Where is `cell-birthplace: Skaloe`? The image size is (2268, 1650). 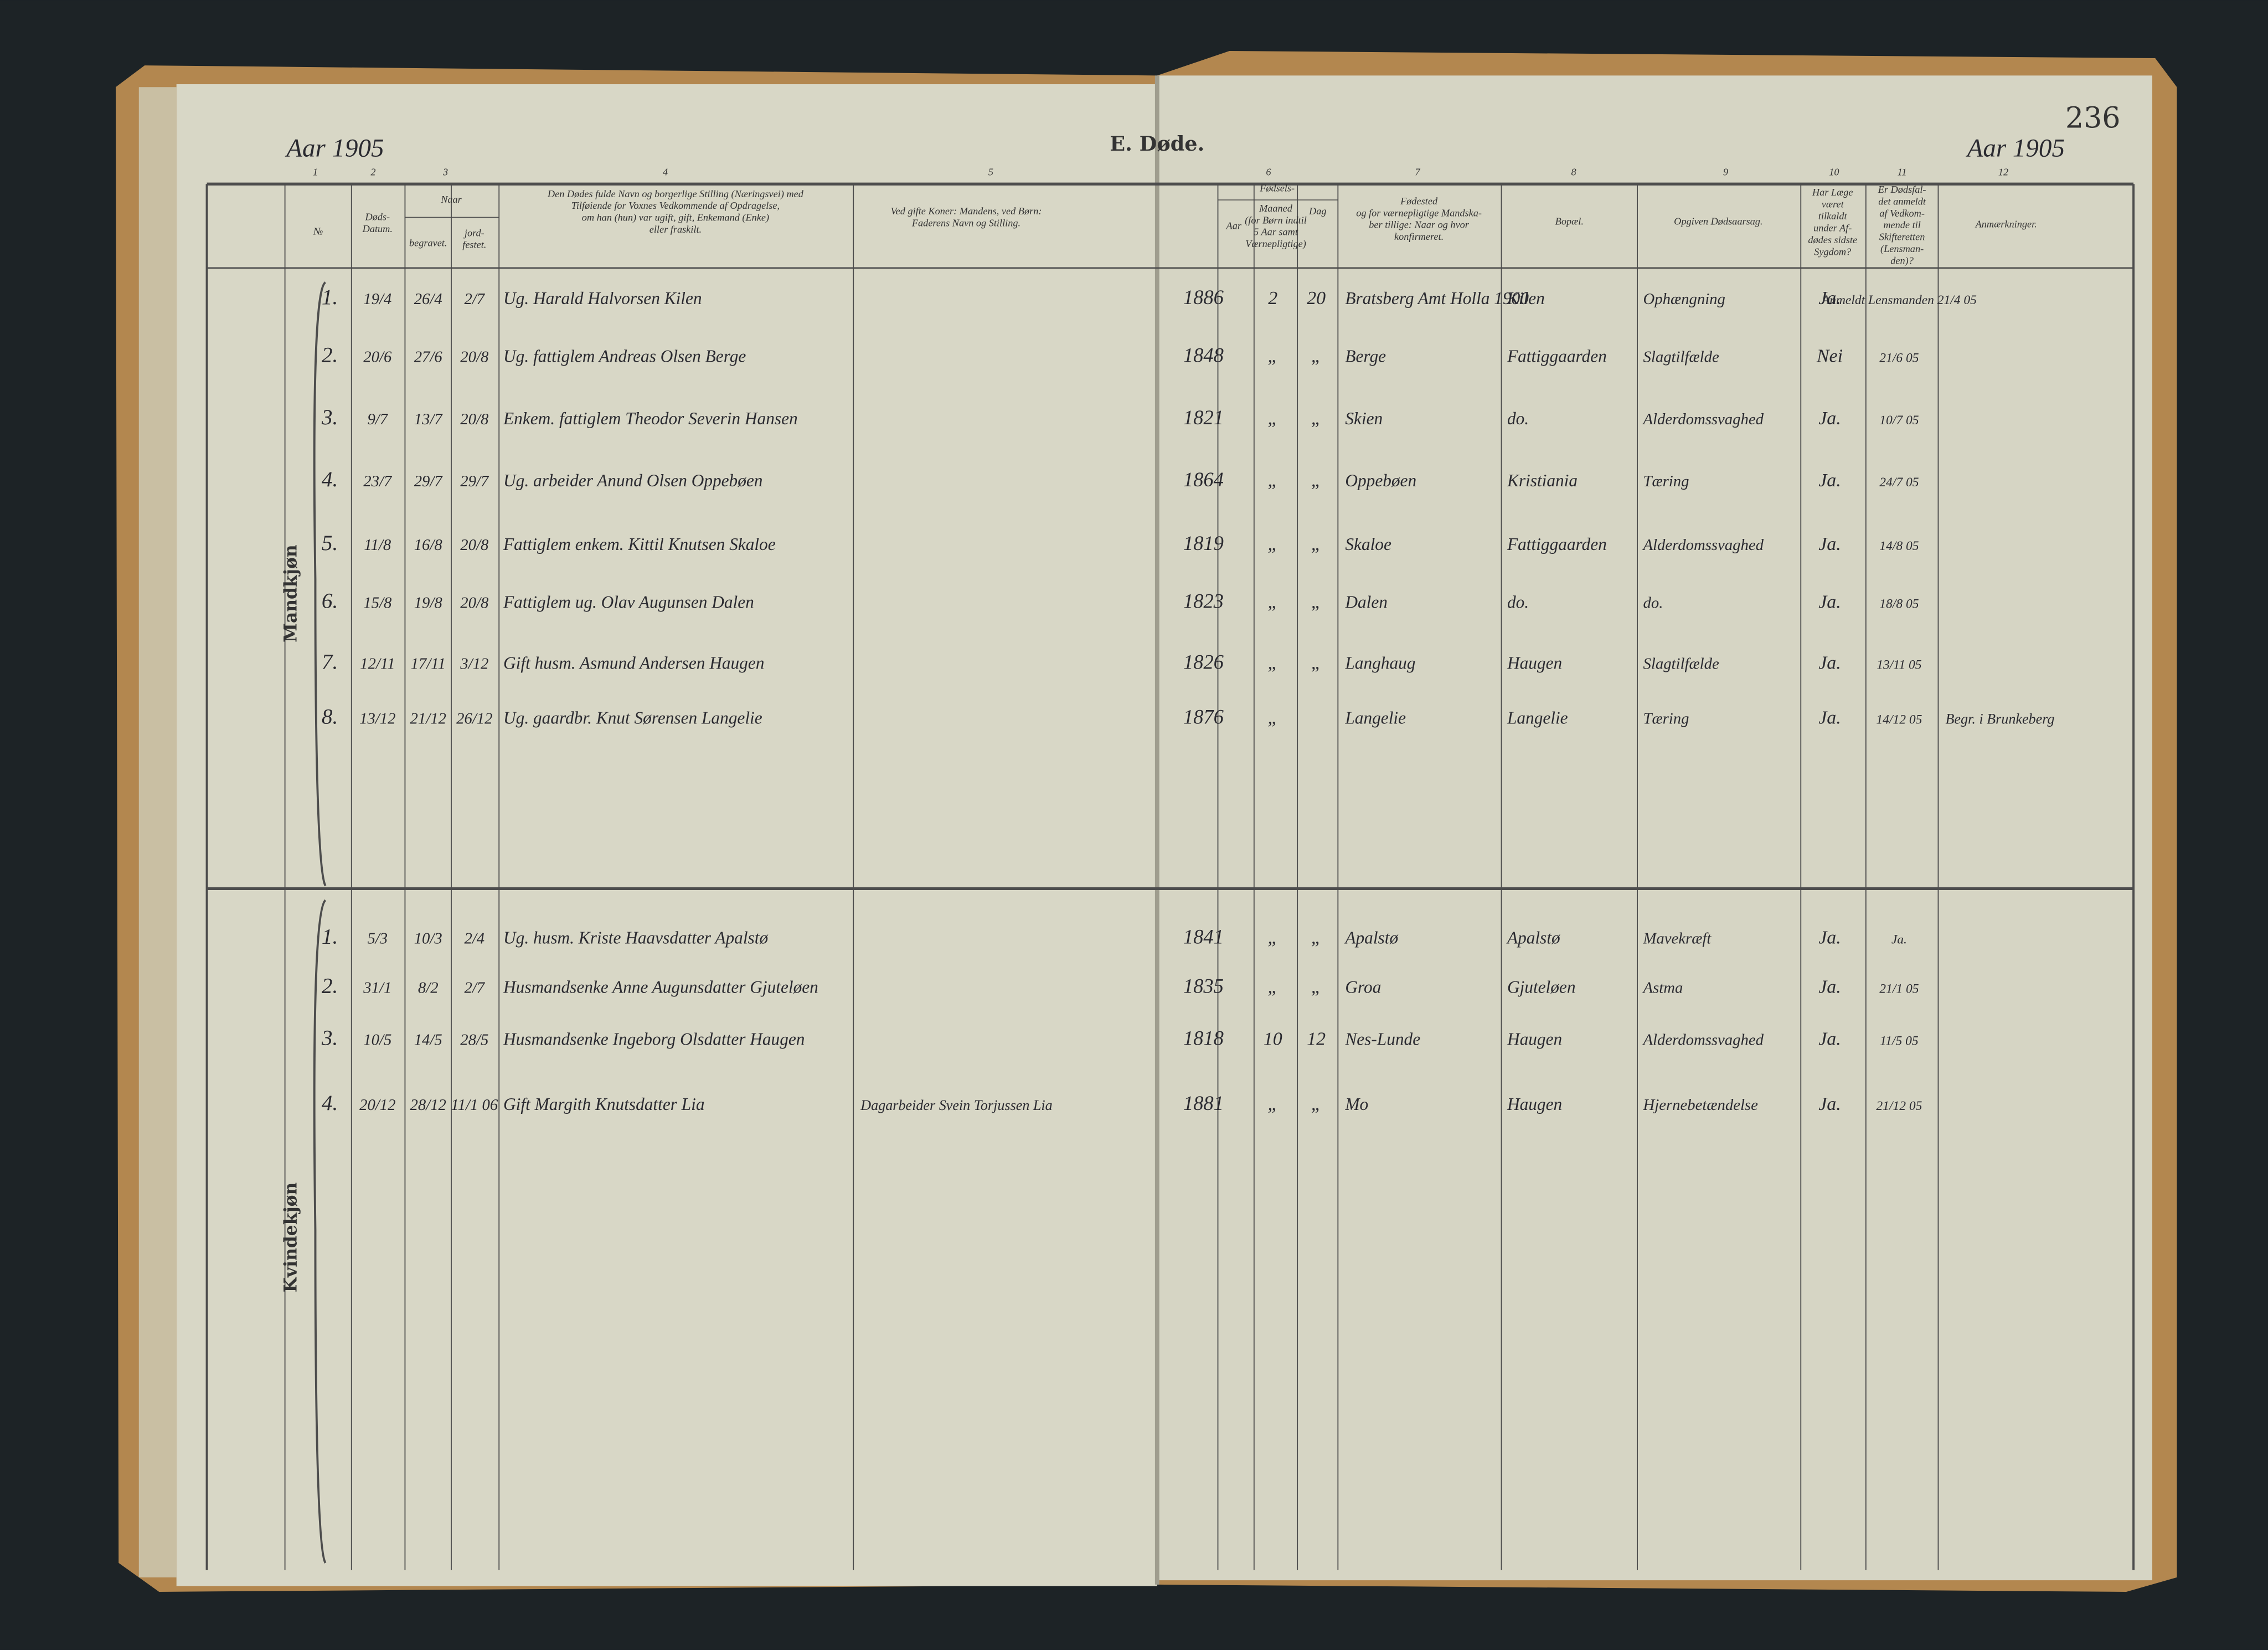 cell-birthplace: Skaloe is located at coordinates (1368, 544).